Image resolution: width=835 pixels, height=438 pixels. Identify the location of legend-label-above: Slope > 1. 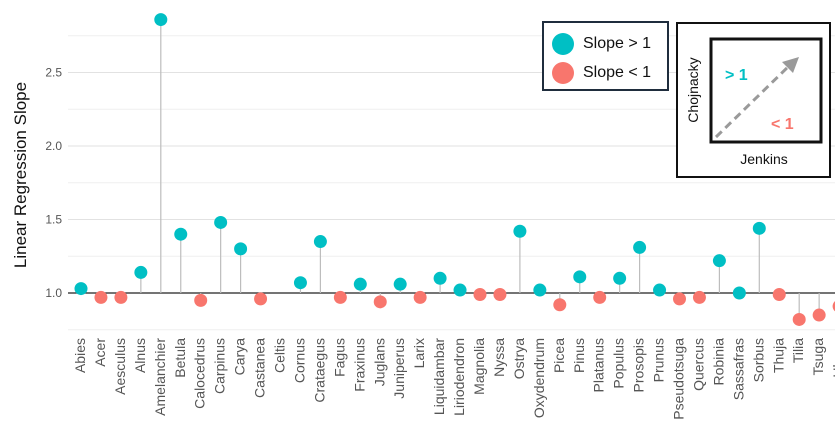
(617, 43).